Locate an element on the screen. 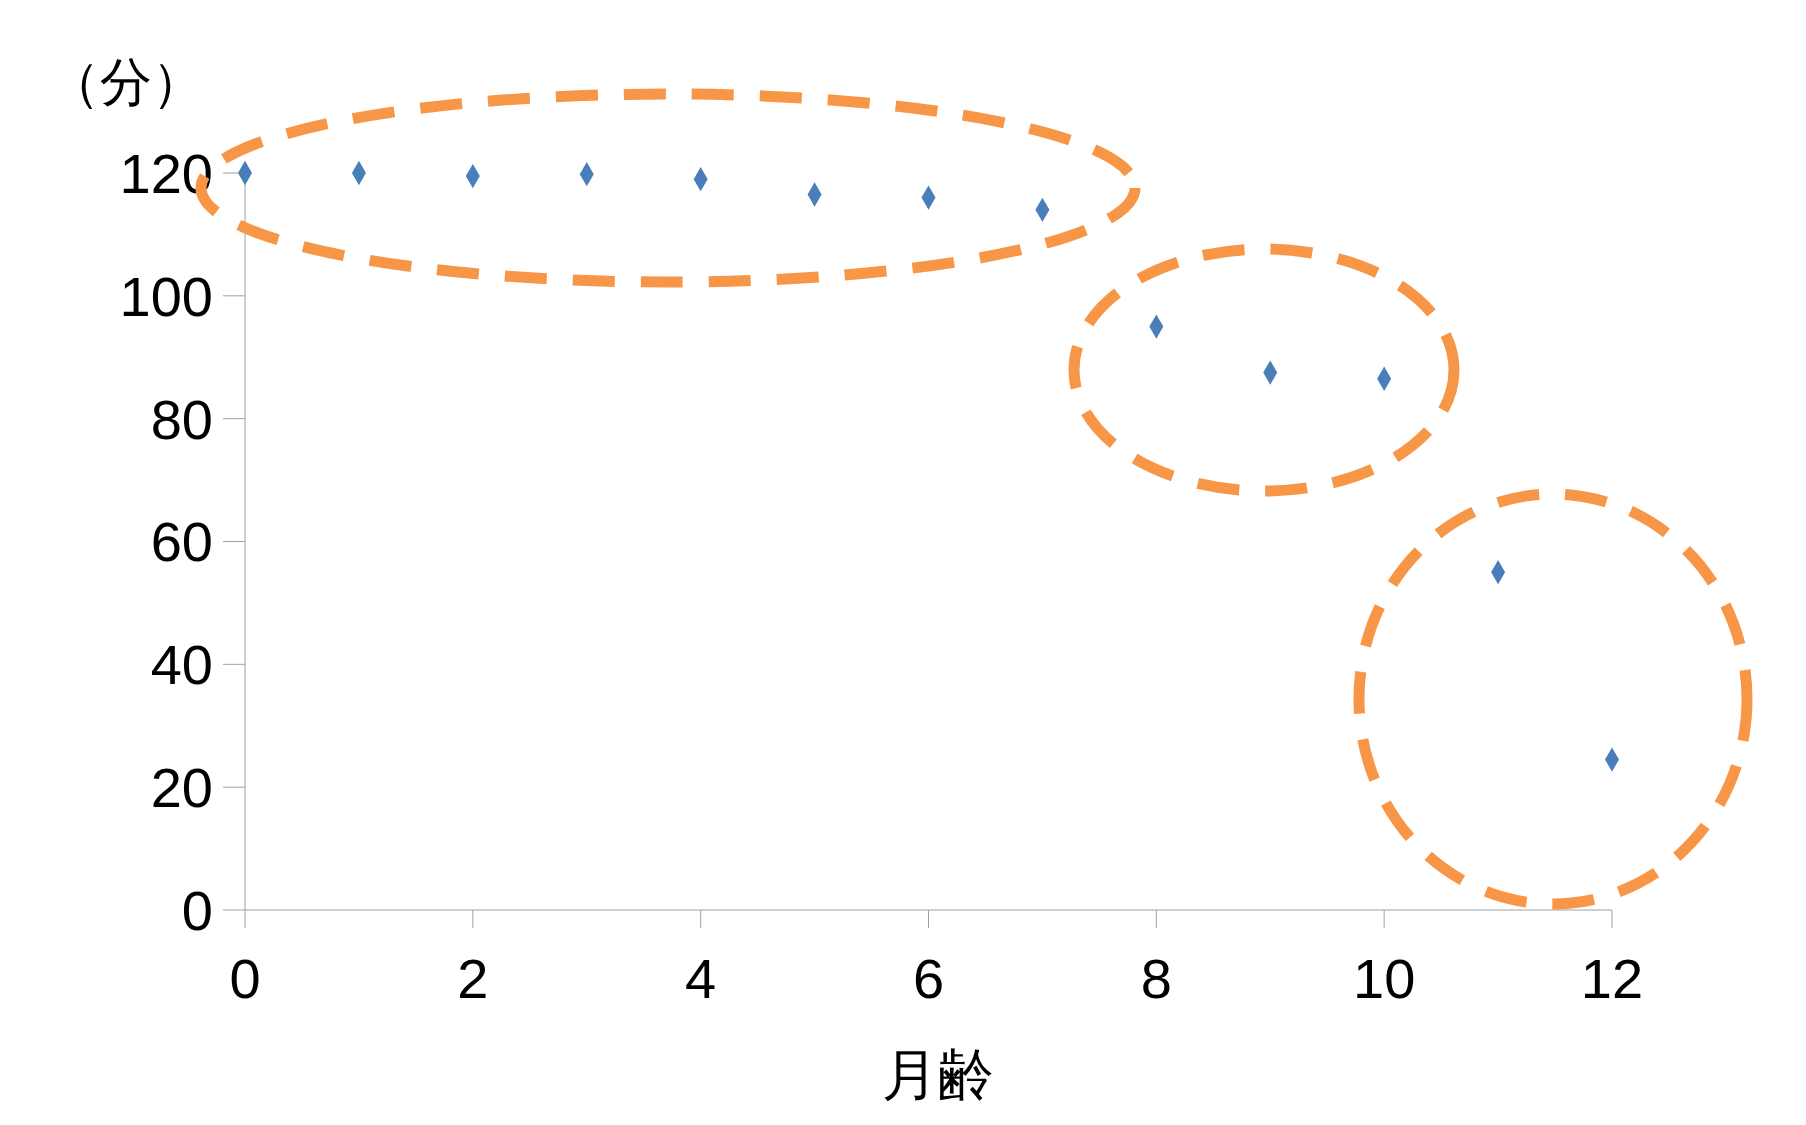 Image resolution: width=1806 pixels, height=1125 pixels. y-tick-label: 40 is located at coordinates (181, 665).